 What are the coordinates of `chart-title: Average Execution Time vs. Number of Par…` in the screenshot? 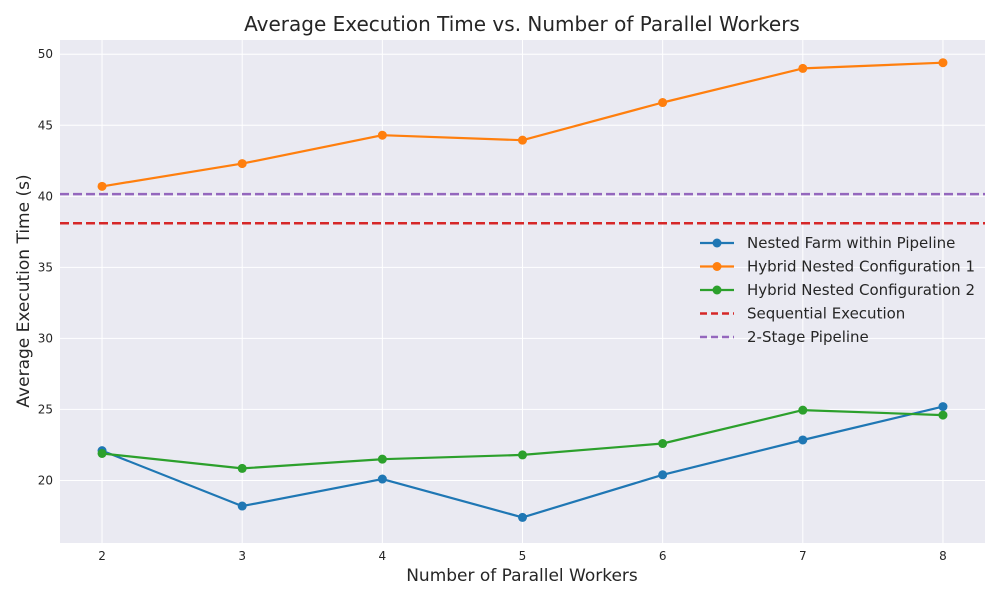 It's located at (522, 24).